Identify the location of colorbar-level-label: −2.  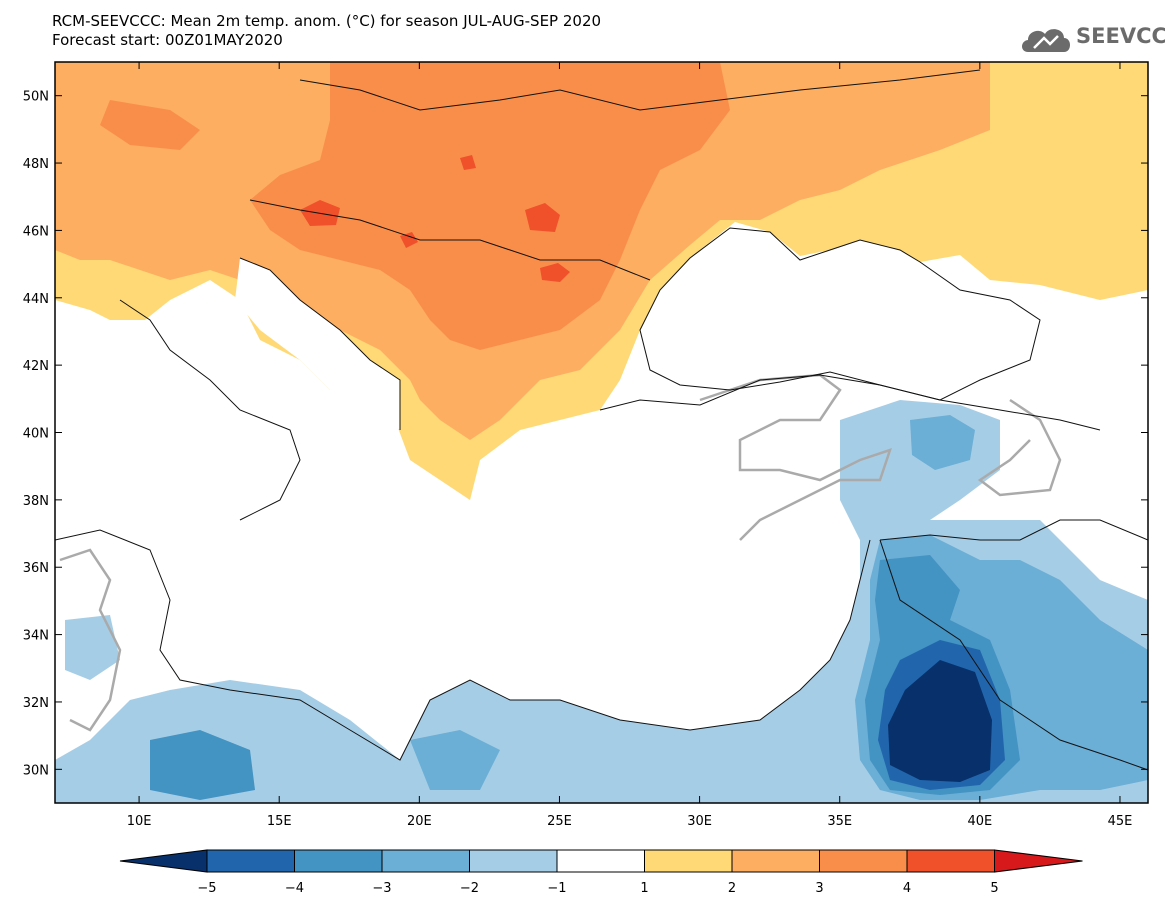
(469, 888).